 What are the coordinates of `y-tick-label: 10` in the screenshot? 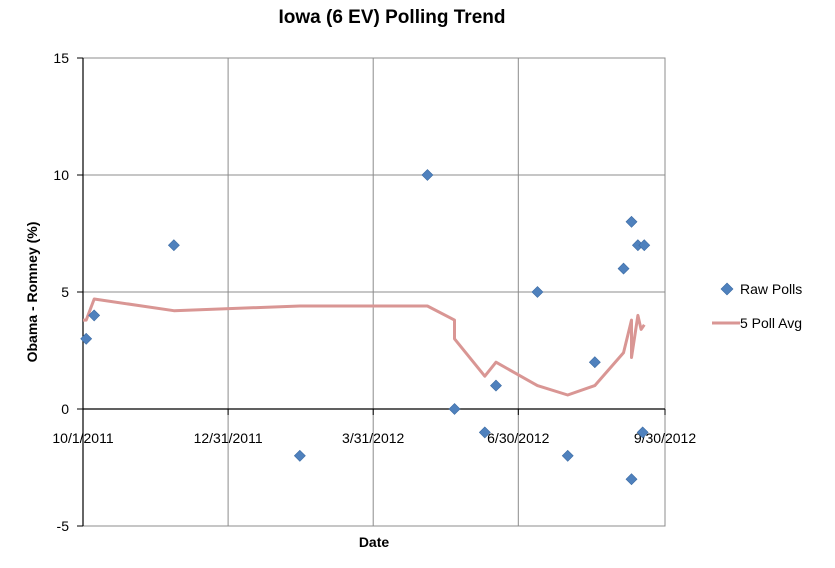 It's located at (61, 175).